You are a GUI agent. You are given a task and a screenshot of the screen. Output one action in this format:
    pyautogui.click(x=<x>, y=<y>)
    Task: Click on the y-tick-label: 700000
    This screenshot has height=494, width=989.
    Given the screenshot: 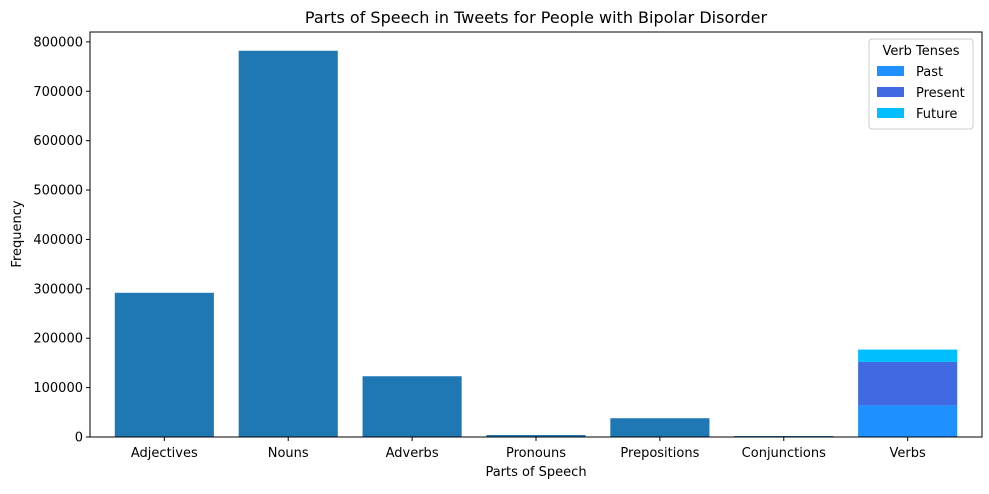 What is the action you would take?
    pyautogui.click(x=58, y=92)
    